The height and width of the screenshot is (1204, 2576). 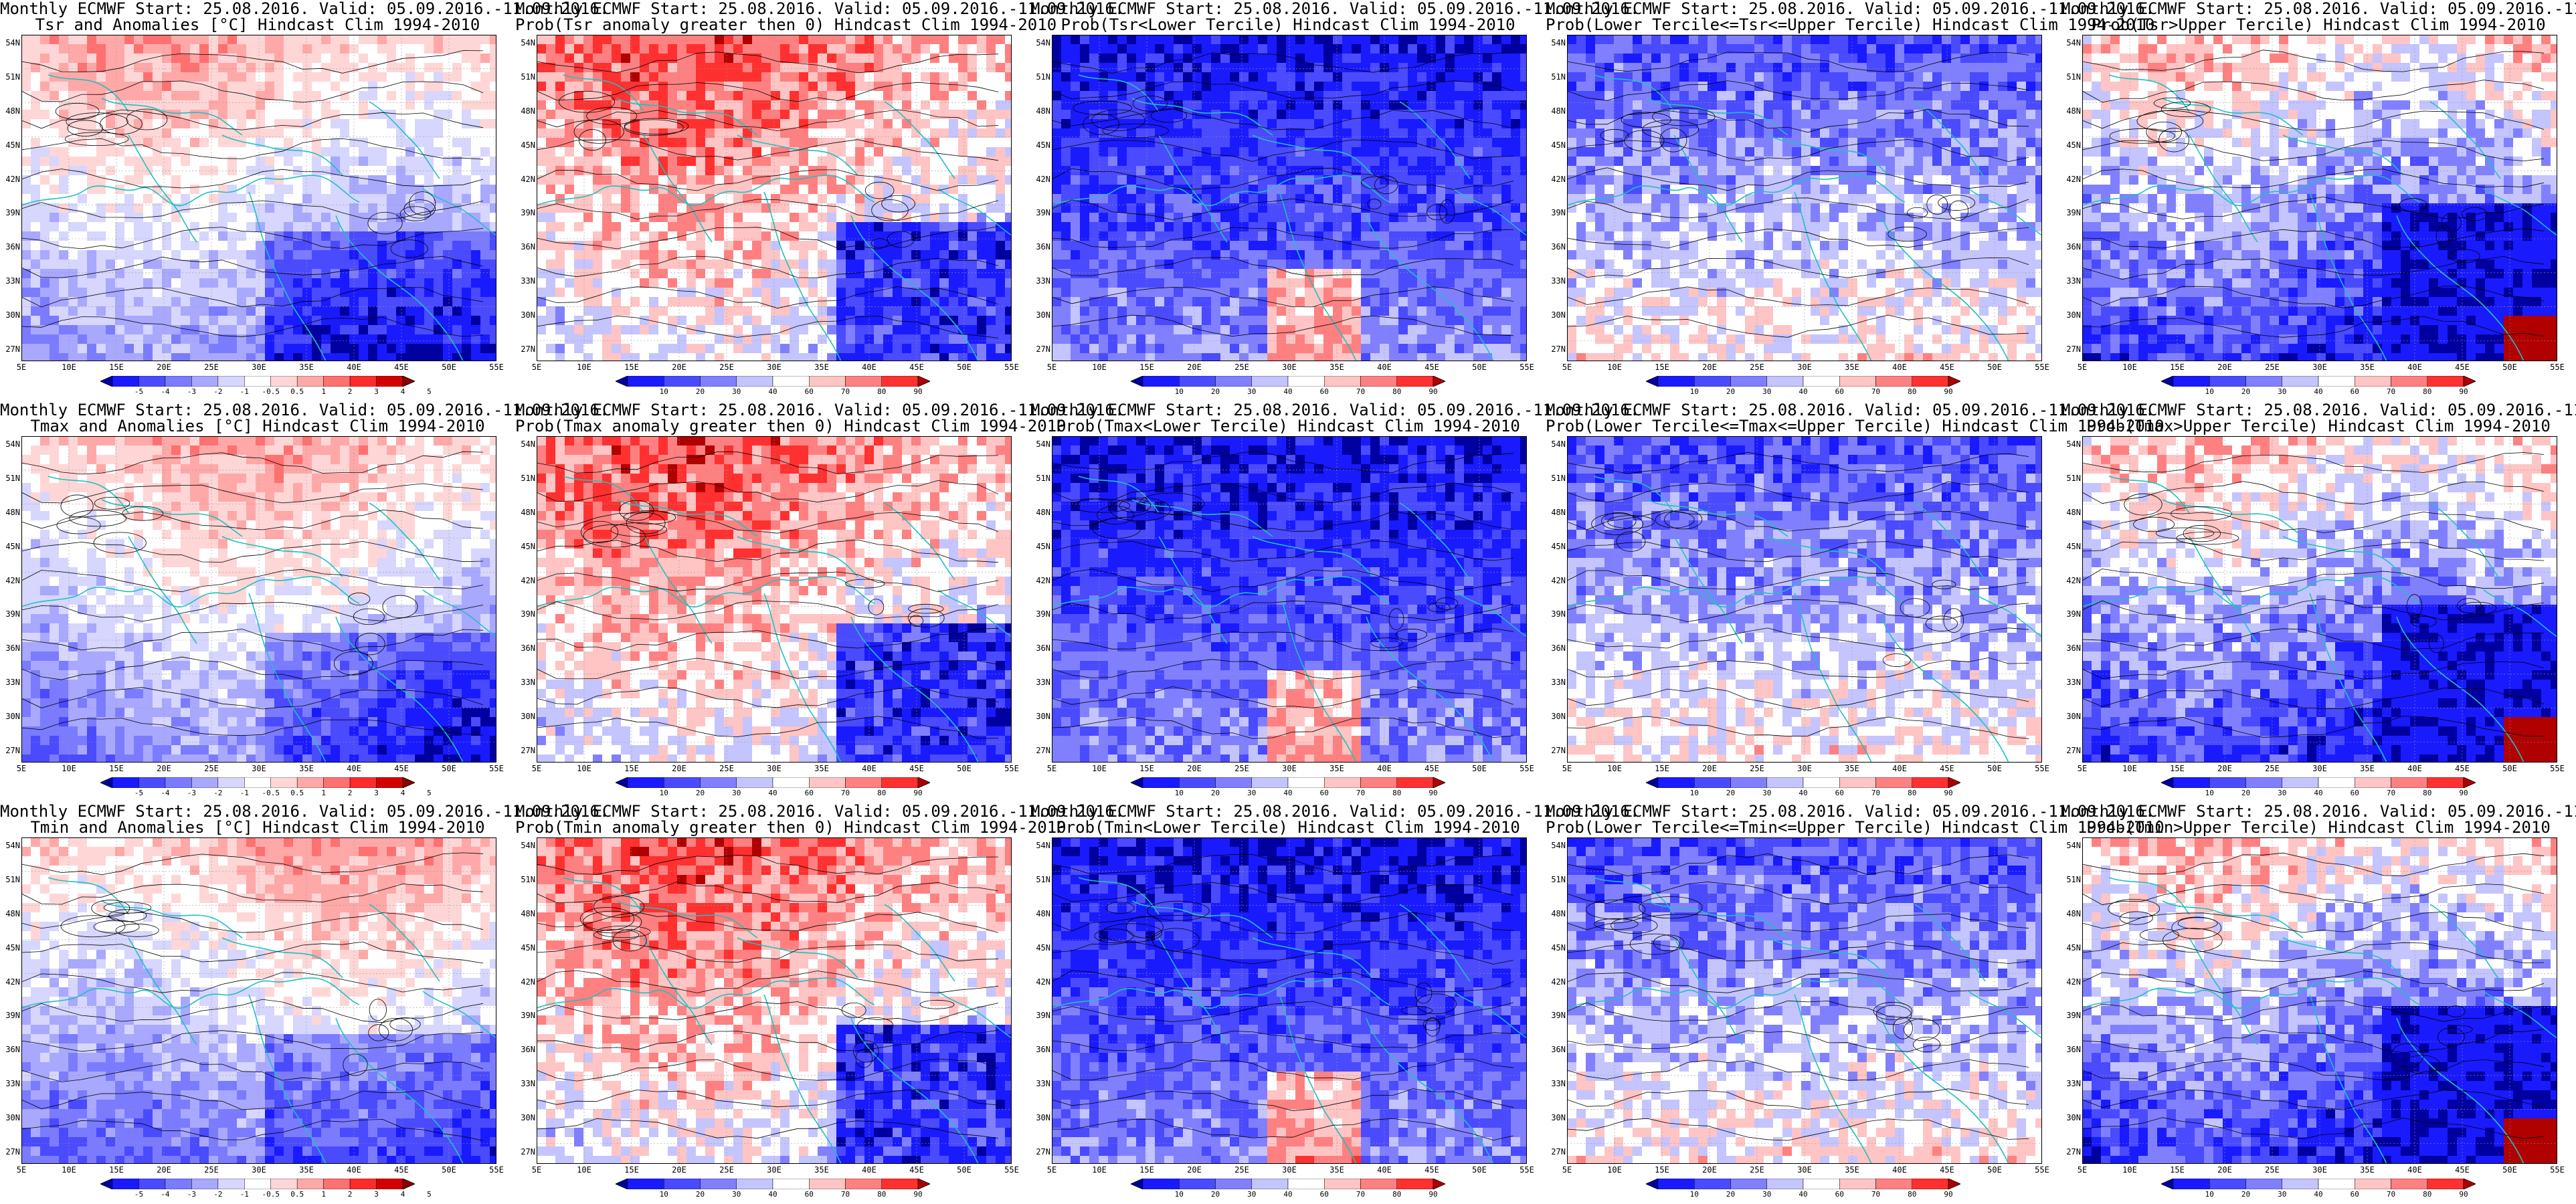 What do you see at coordinates (1337, 769) in the screenshot?
I see `longitude-label: 35E` at bounding box center [1337, 769].